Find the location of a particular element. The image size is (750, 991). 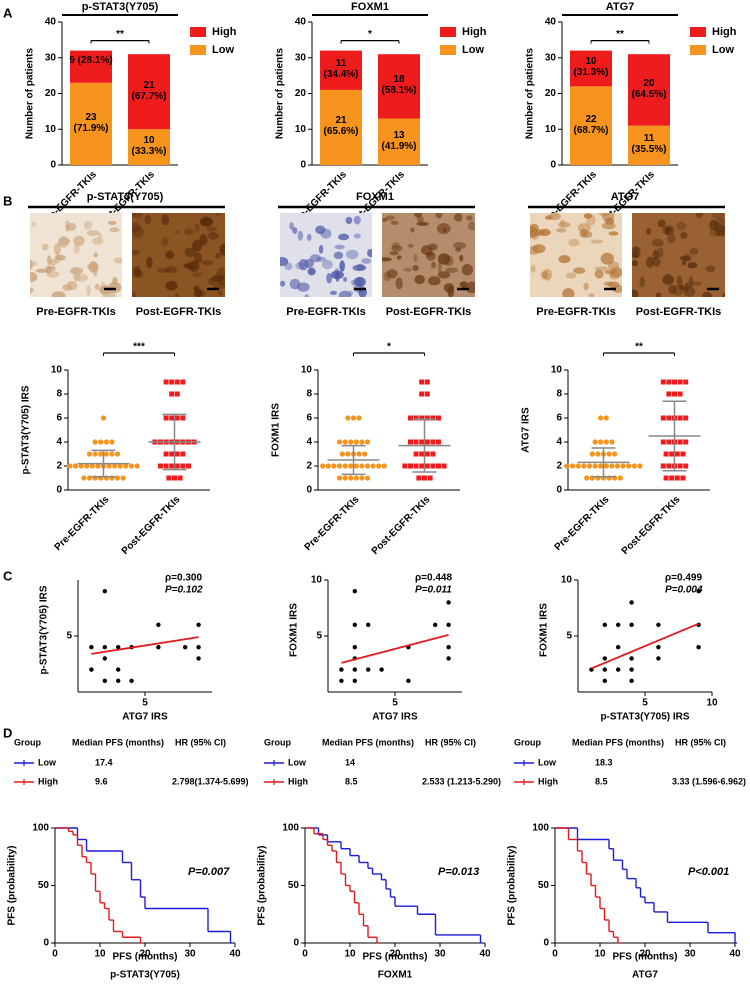

legend-label: Low is located at coordinates (47, 762).